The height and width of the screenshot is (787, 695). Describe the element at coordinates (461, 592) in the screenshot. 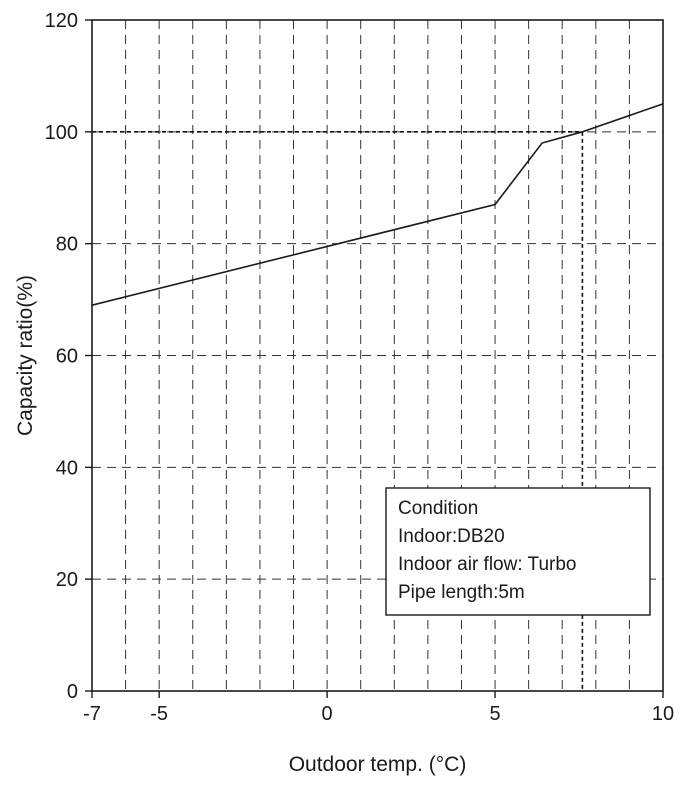

I see `condition-pipe-length: Pipe length:5m` at that location.